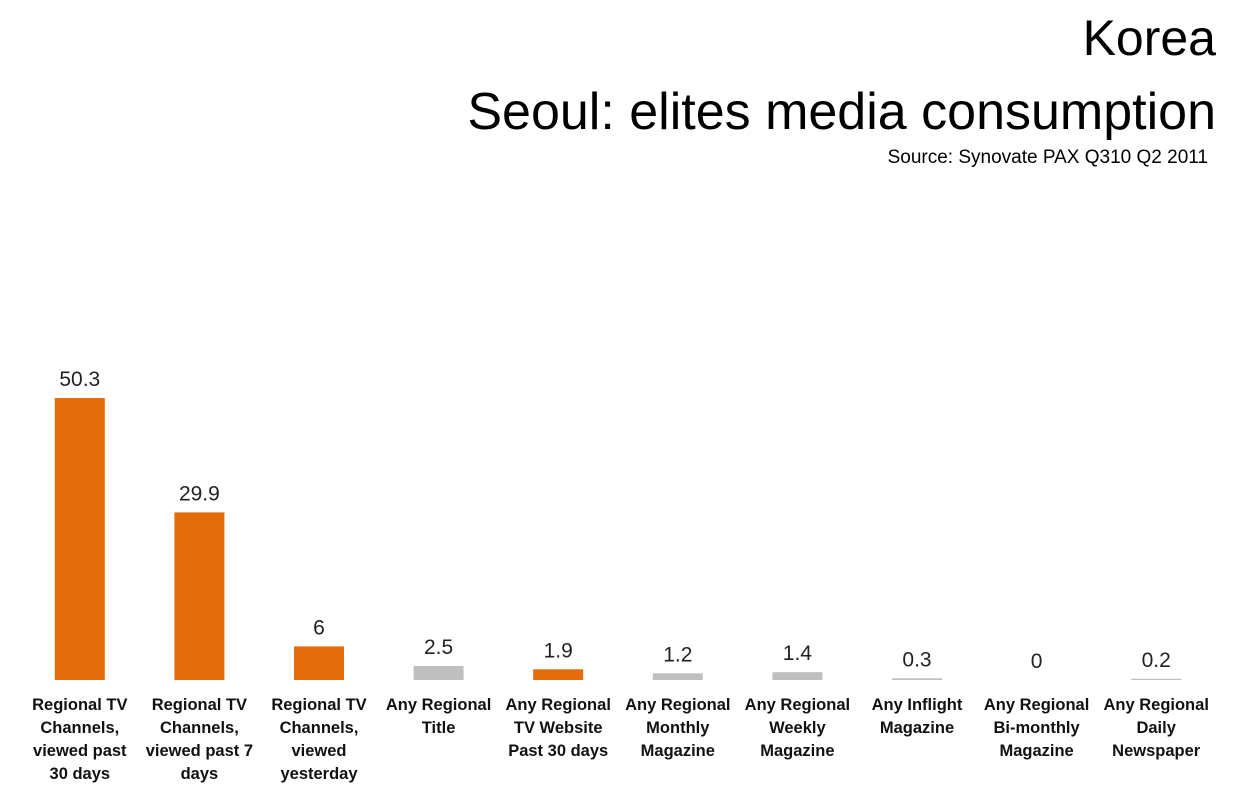  I want to click on category-label-line: viewed past, so click(80, 751).